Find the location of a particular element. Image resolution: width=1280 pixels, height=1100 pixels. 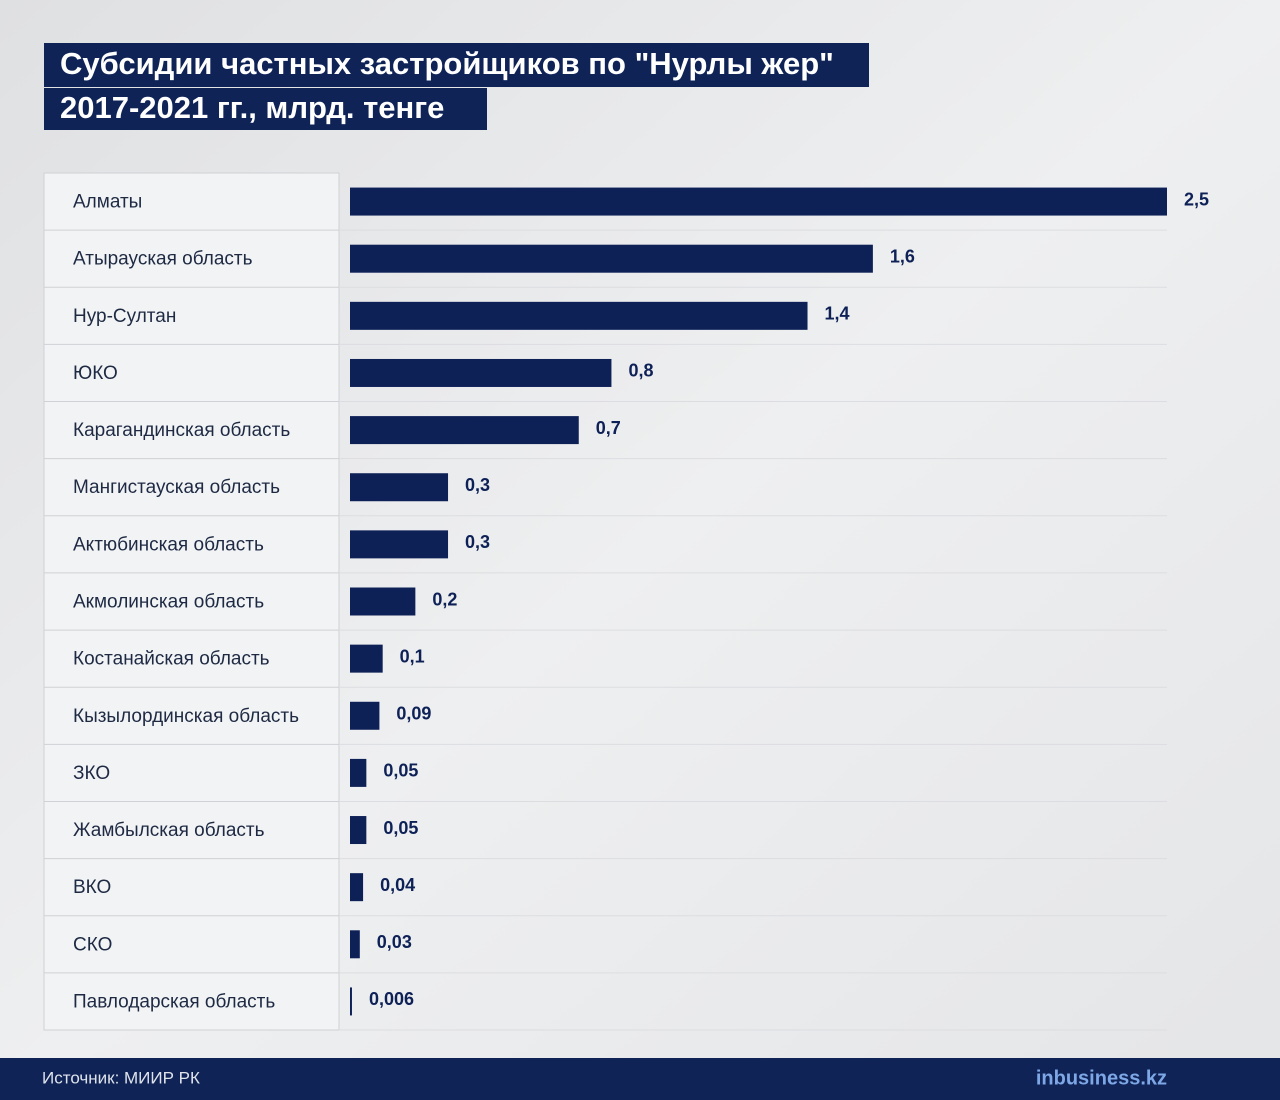

category-label: Костанайская область is located at coordinates (171, 659).